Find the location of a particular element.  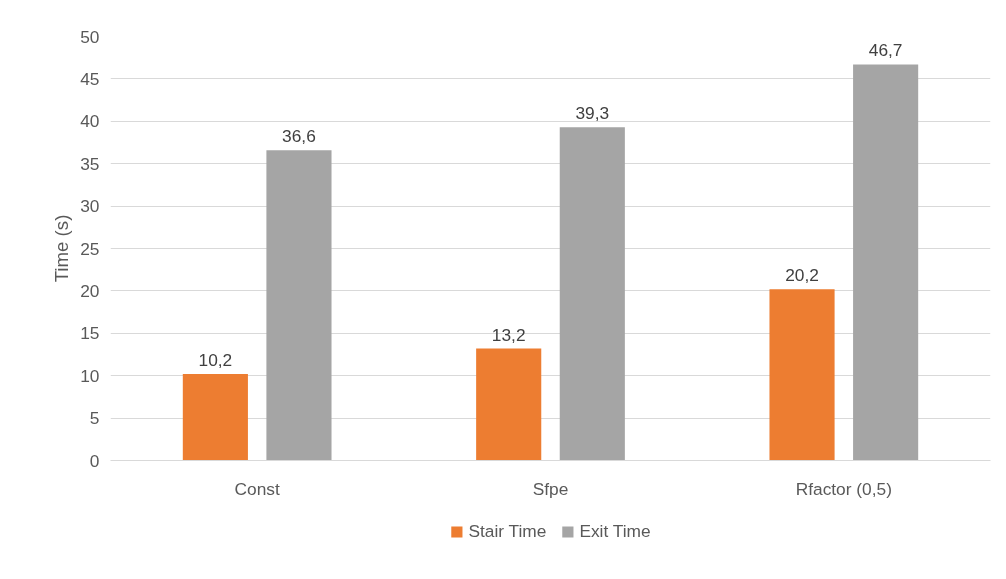

y-tick-label: 30 is located at coordinates (90, 206).